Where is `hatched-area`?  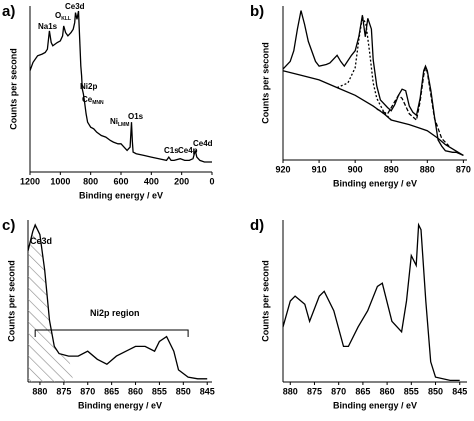
hatched-area is located at coordinates (51, 303).